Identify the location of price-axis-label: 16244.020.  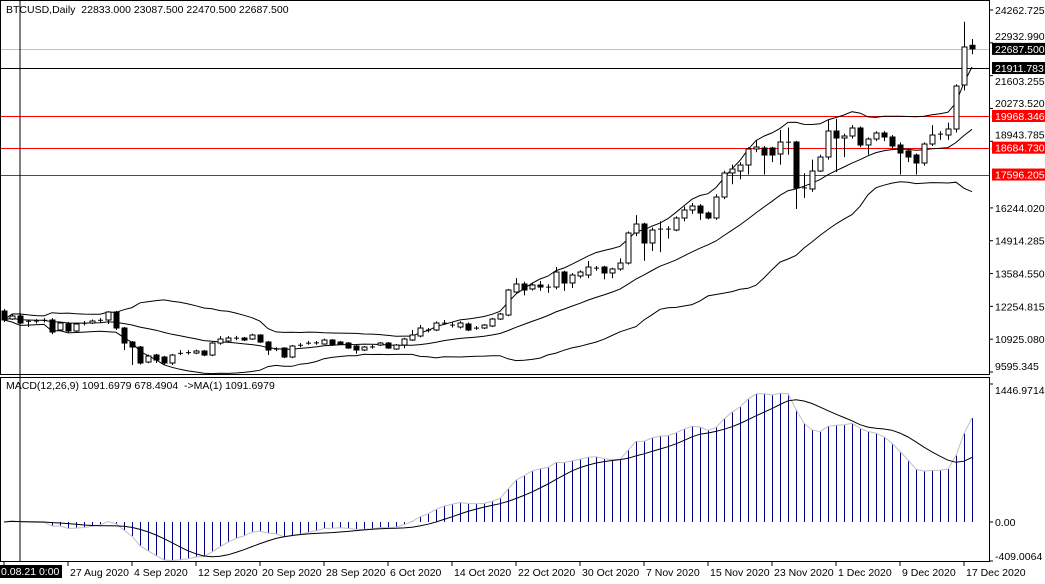
(1020, 209).